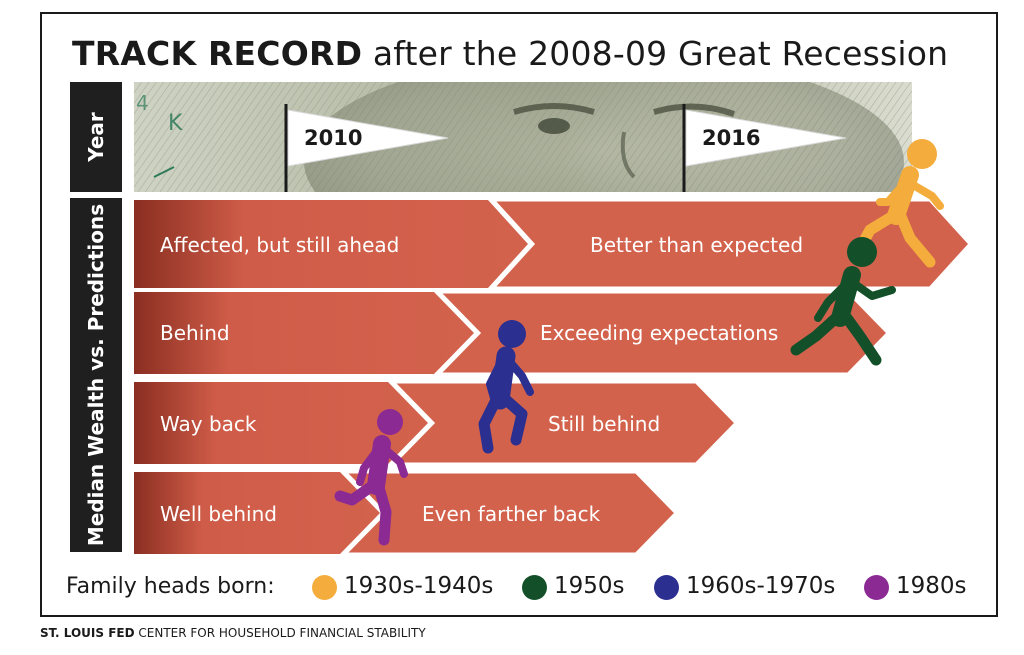 Image resolution: width=1024 pixels, height=655 pixels. I want to click on row-3-left-arrow, so click(281, 423).